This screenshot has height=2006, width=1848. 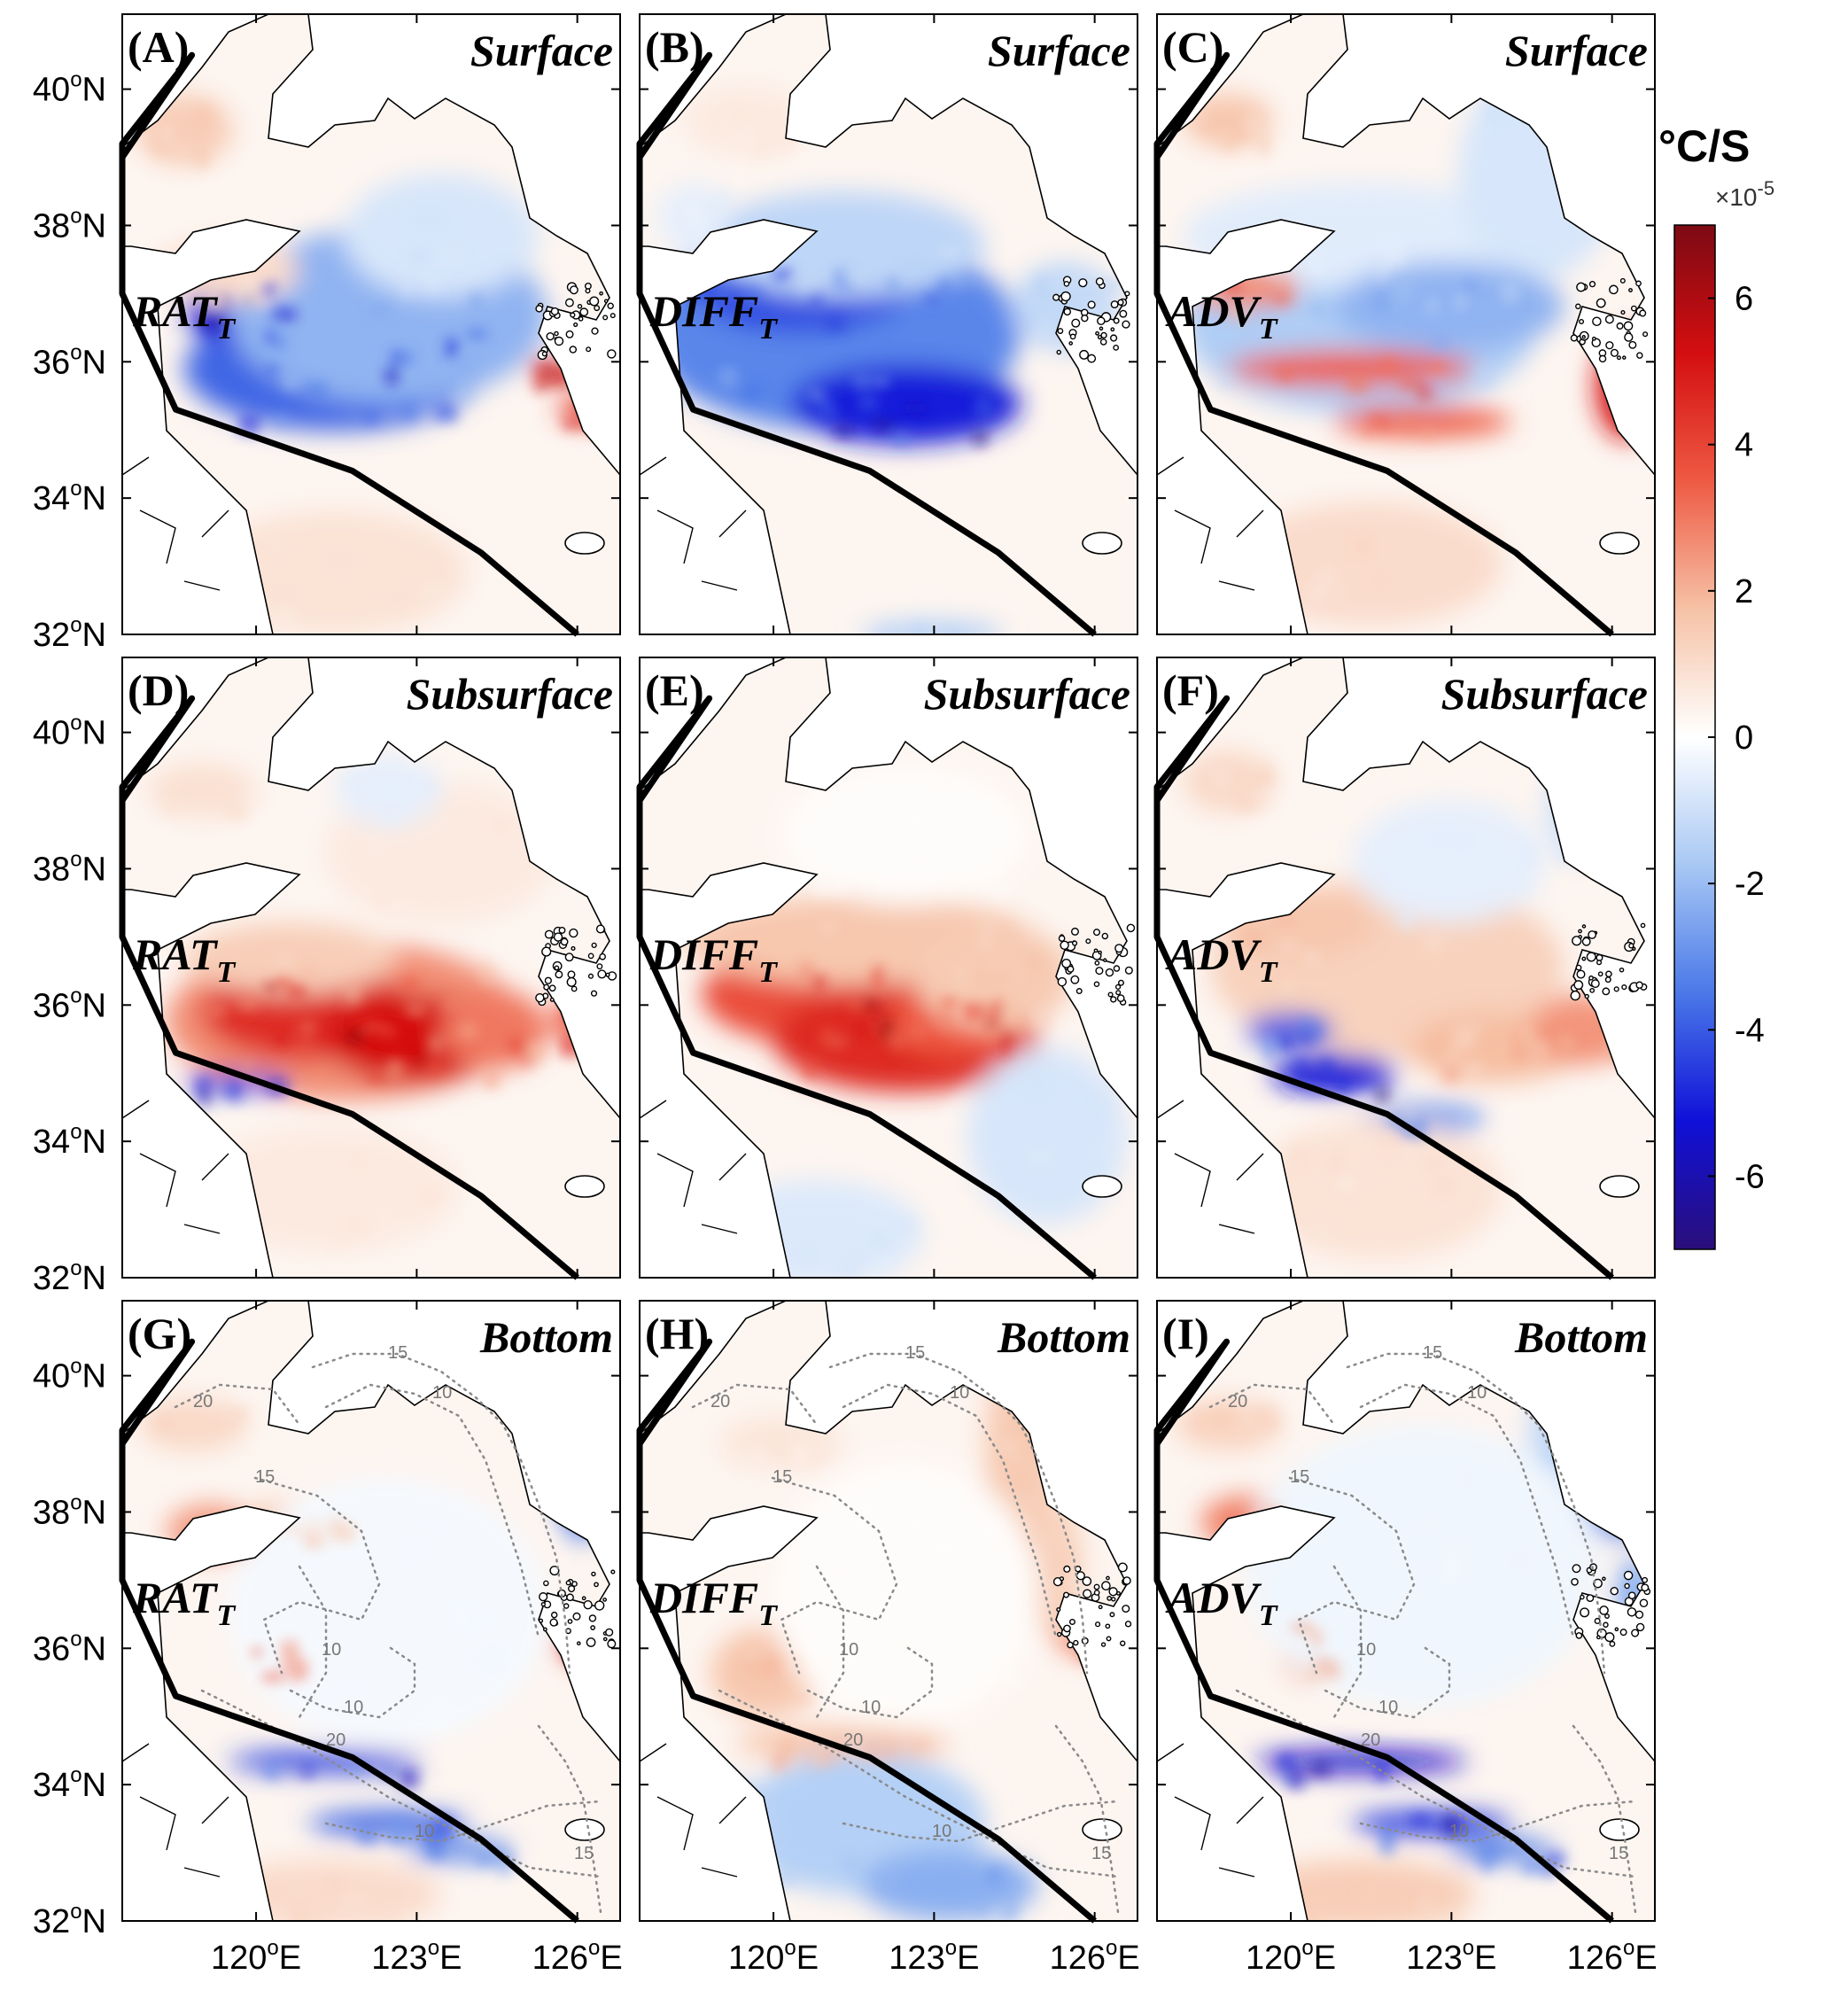 What do you see at coordinates (1406, 968) in the screenshot?
I see `coastline` at bounding box center [1406, 968].